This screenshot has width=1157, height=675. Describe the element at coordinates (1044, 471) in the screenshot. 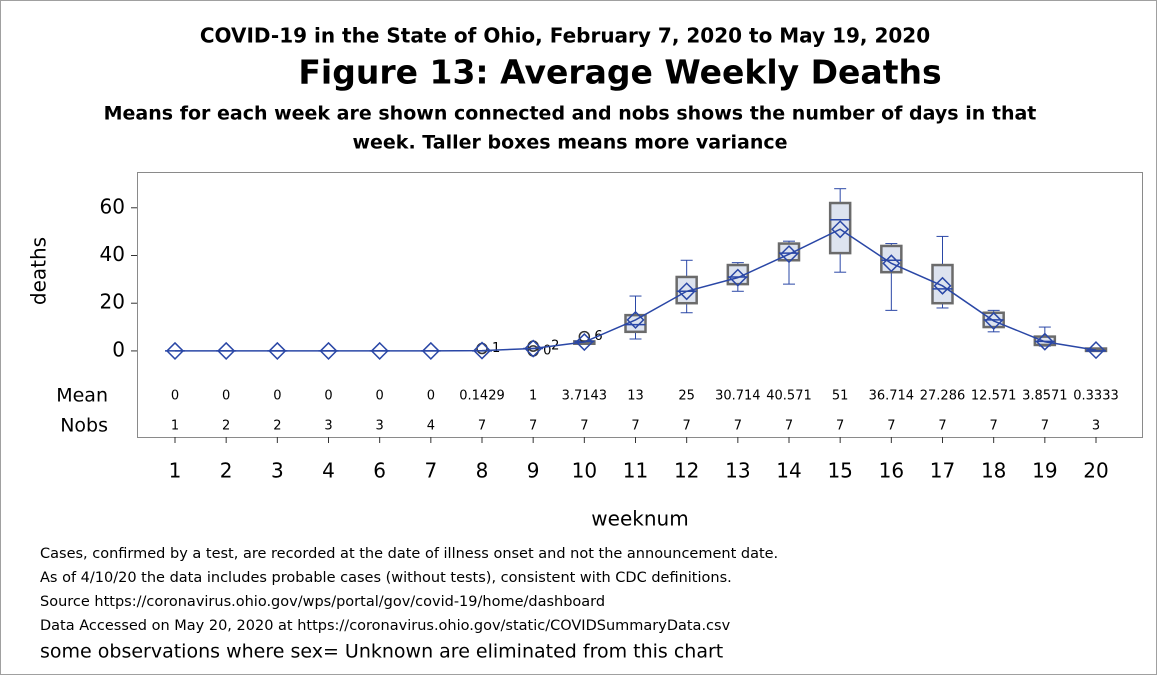

I see `x-tick-label: 19` at that location.